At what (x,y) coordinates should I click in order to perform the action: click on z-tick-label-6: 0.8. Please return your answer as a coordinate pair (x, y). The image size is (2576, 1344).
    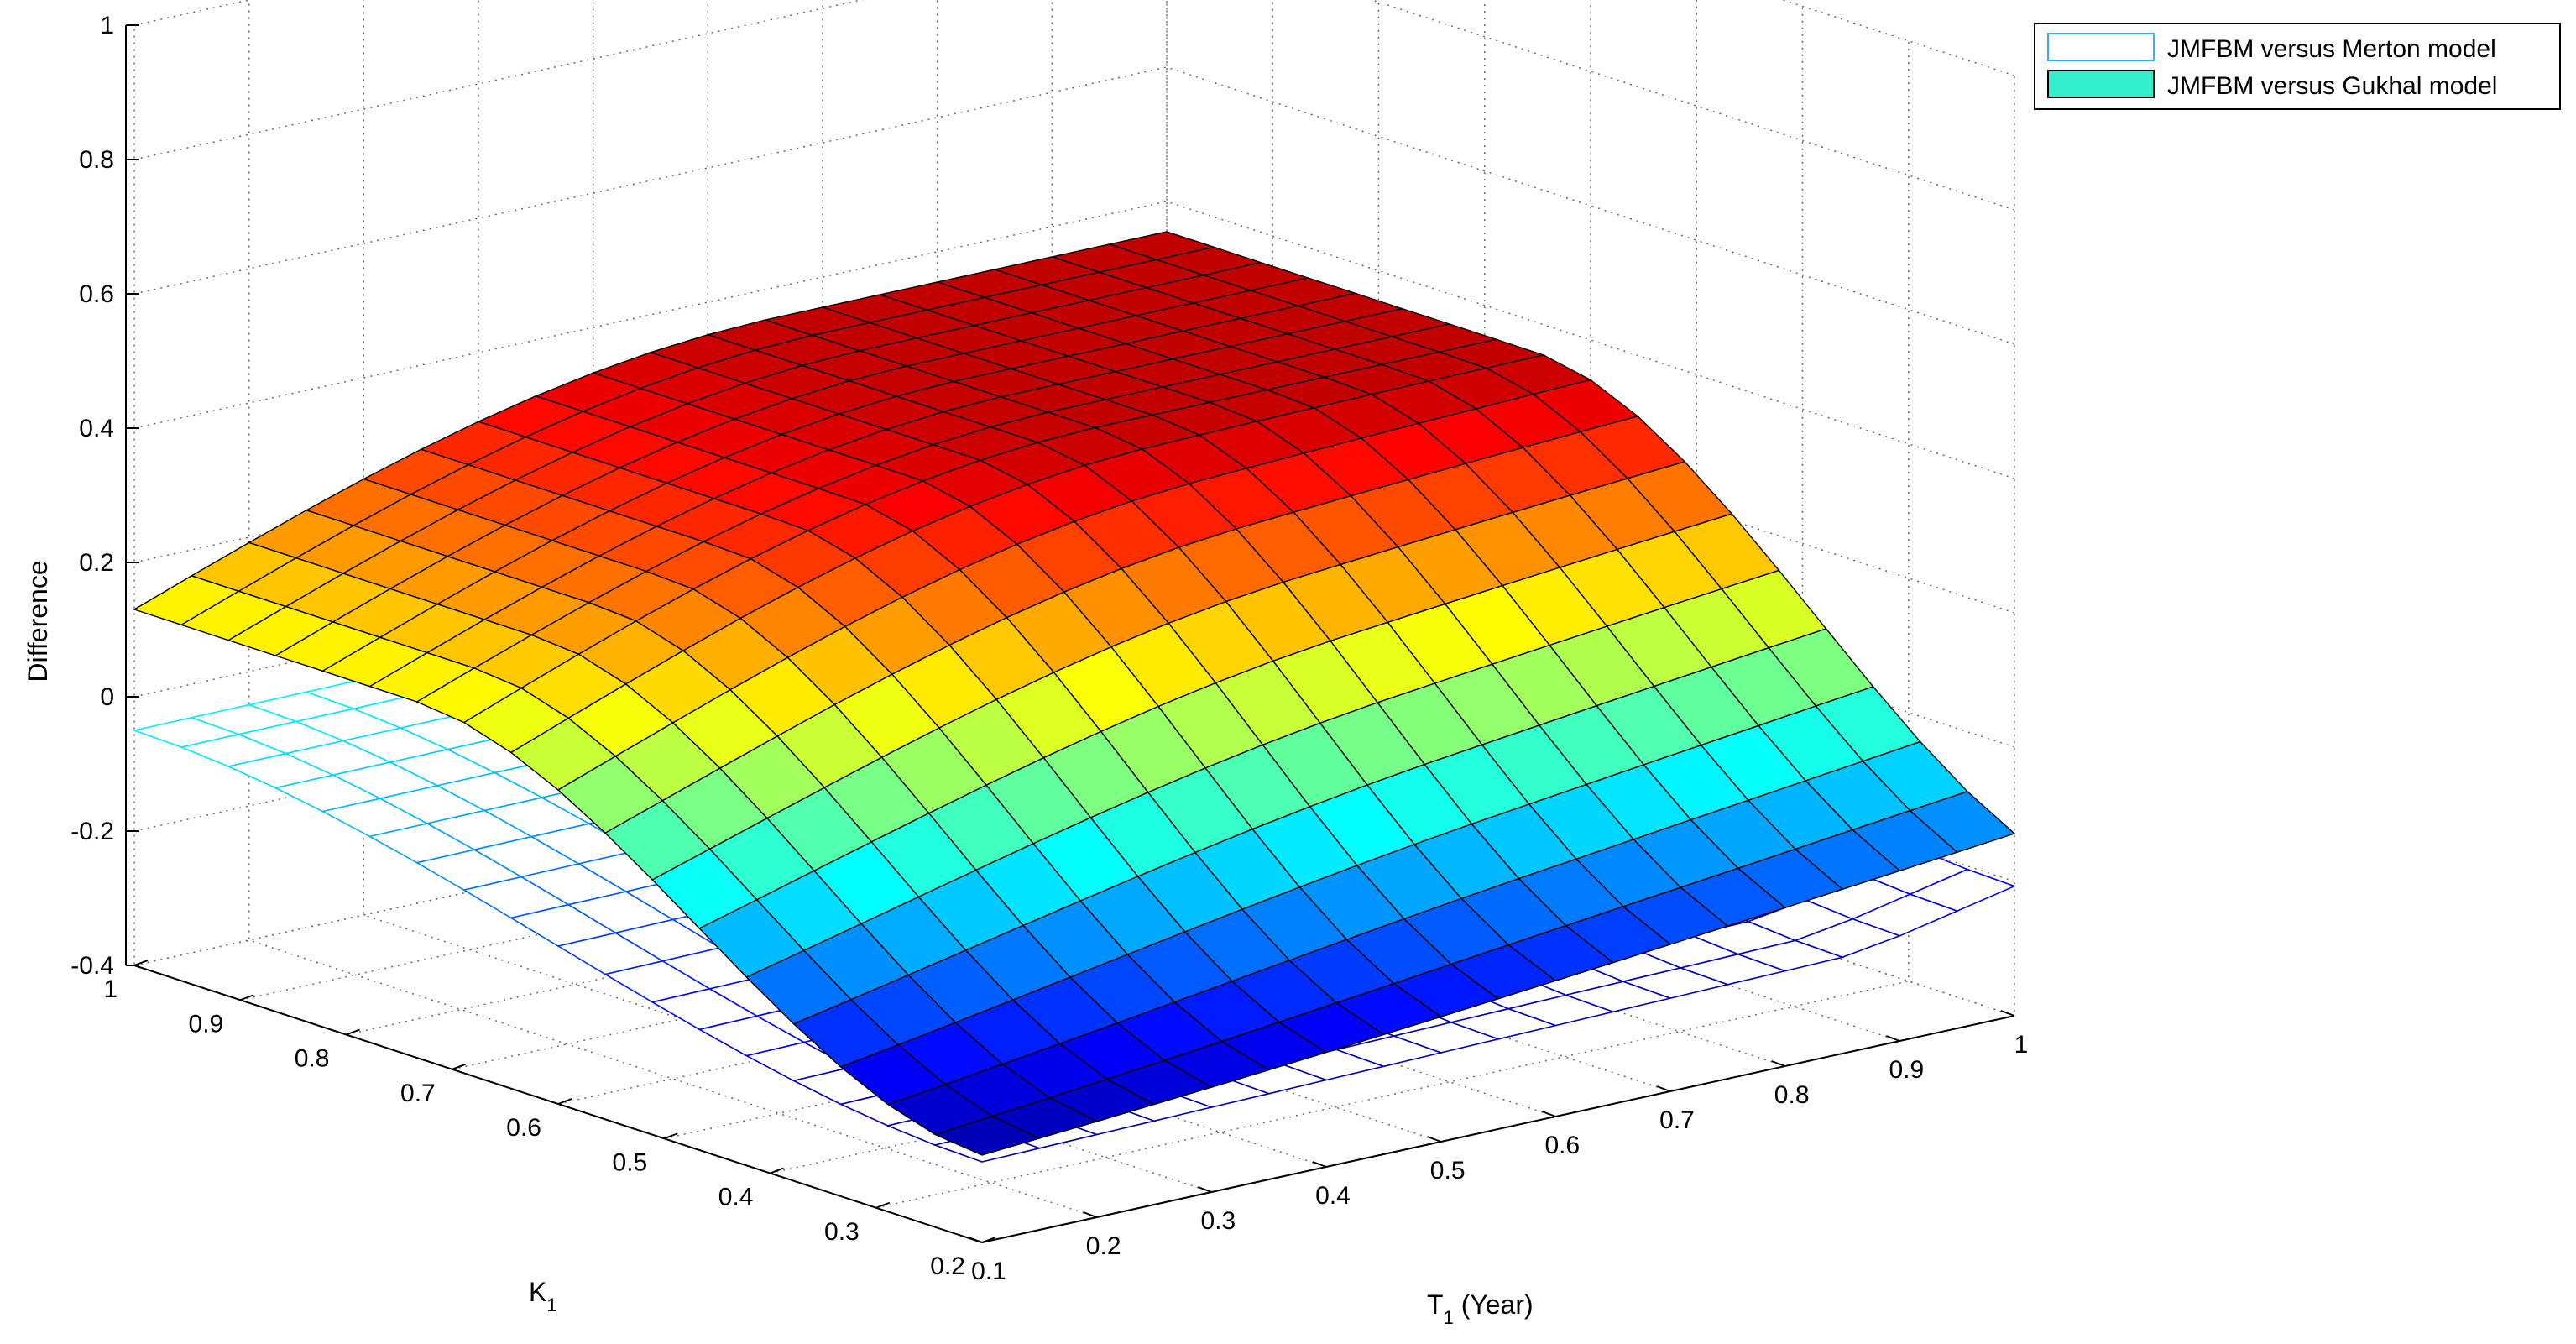
    Looking at the image, I should click on (96, 160).